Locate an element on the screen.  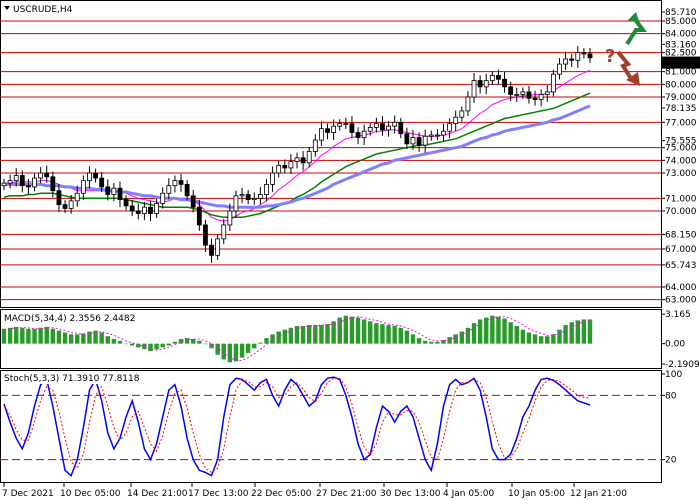
macd-tick-label: 0.00 is located at coordinates (675, 345).